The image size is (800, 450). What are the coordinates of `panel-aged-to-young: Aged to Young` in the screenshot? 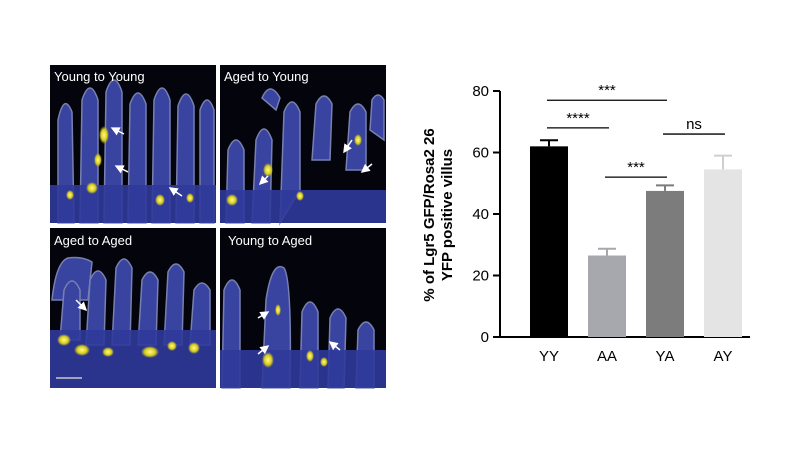 It's located at (303, 145).